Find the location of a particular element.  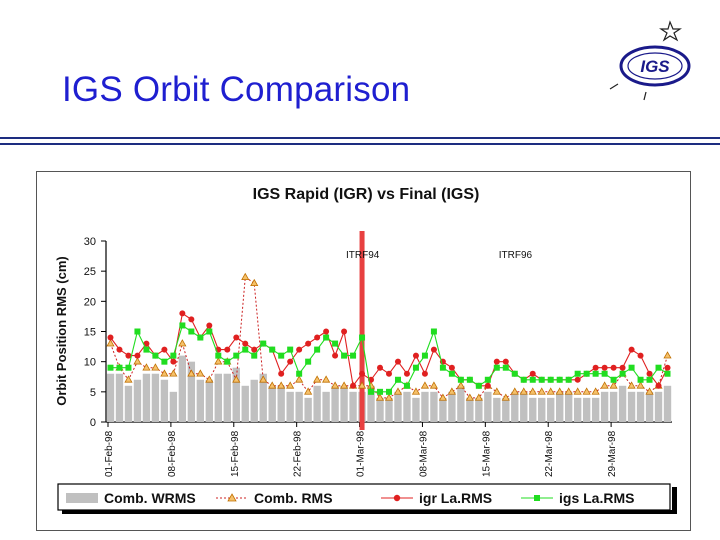

title-rule-top is located at coordinates (360, 138).